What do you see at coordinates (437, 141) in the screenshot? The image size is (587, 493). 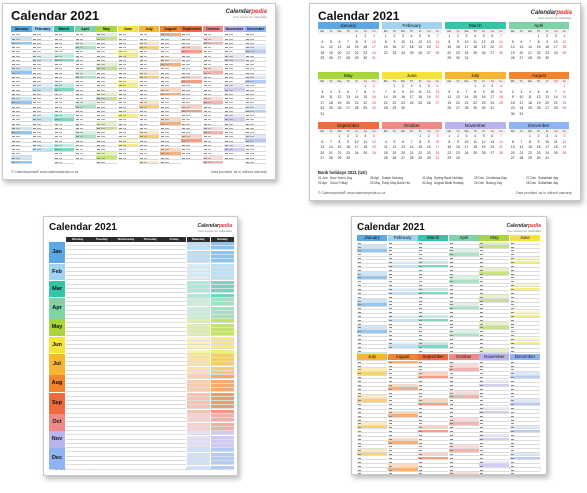 I see `day-number: 10` at bounding box center [437, 141].